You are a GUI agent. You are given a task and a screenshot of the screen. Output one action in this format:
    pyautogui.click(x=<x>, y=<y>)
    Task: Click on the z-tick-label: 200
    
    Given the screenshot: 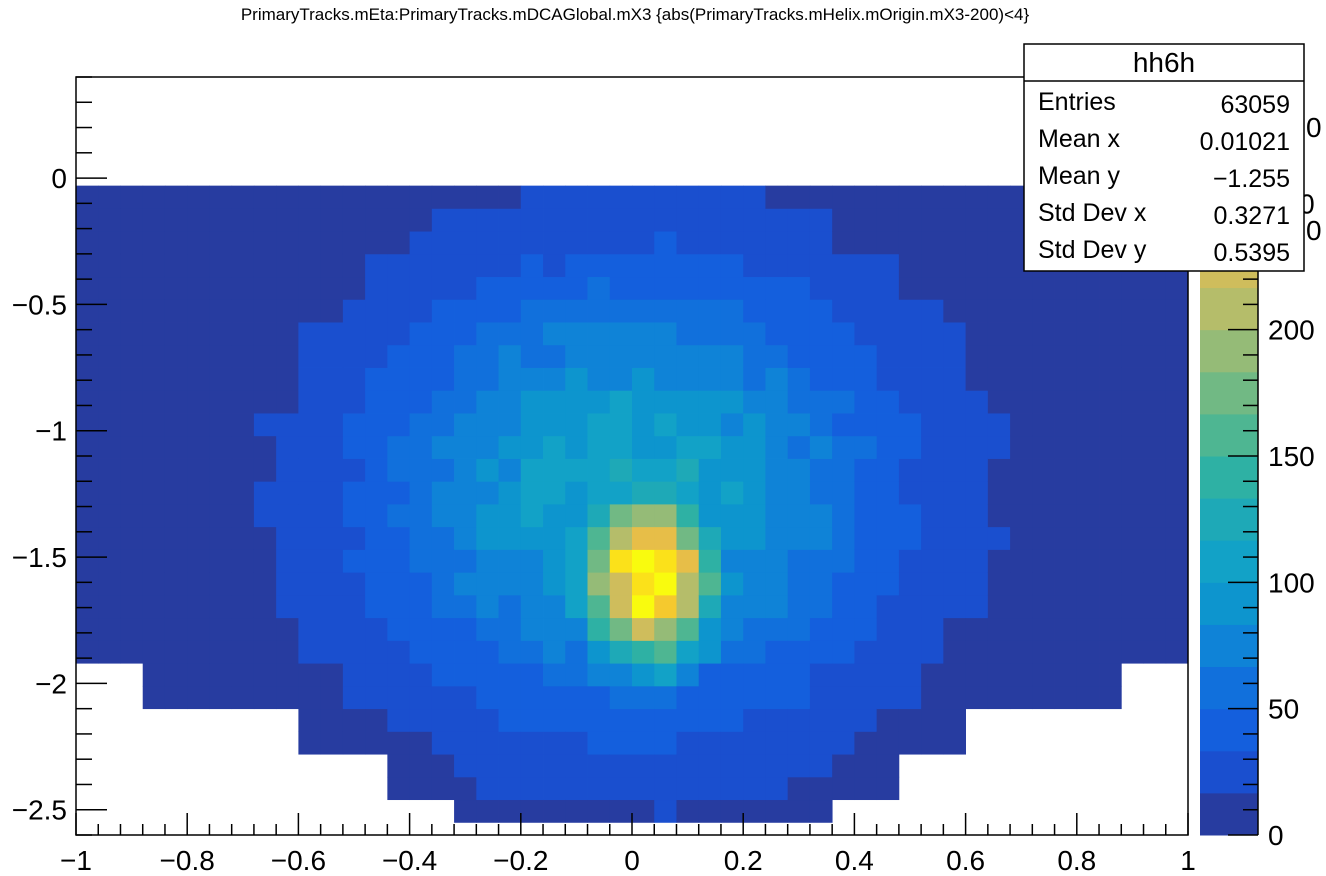 What is the action you would take?
    pyautogui.click(x=1291, y=330)
    